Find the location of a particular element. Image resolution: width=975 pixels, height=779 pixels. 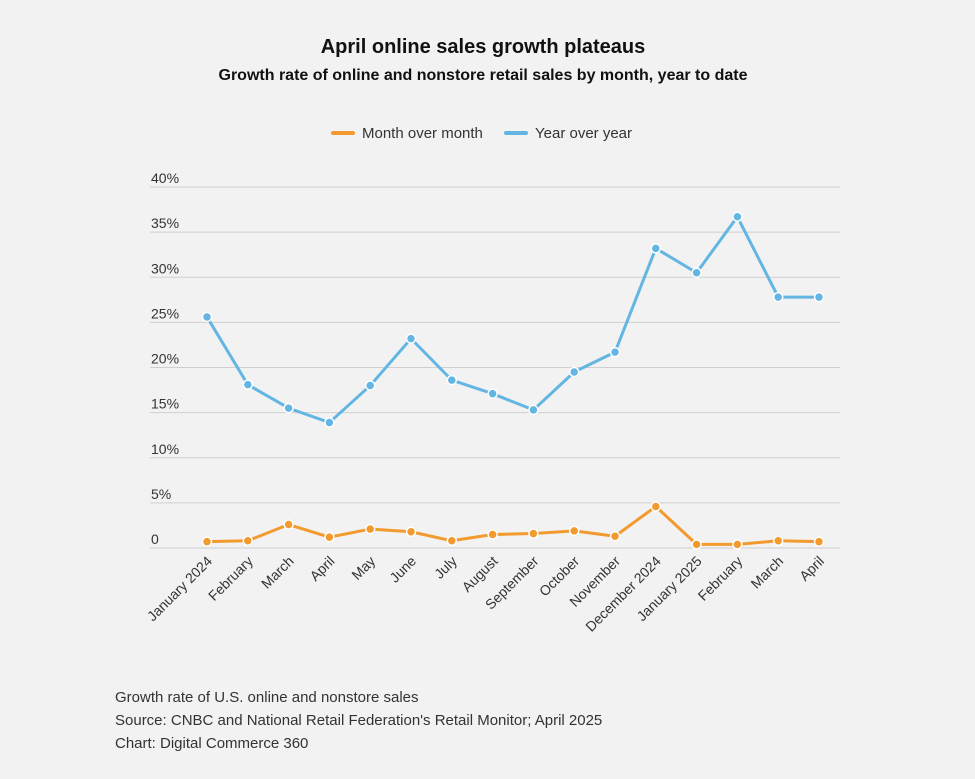

y-tick-label: 20% is located at coordinates (165, 359).